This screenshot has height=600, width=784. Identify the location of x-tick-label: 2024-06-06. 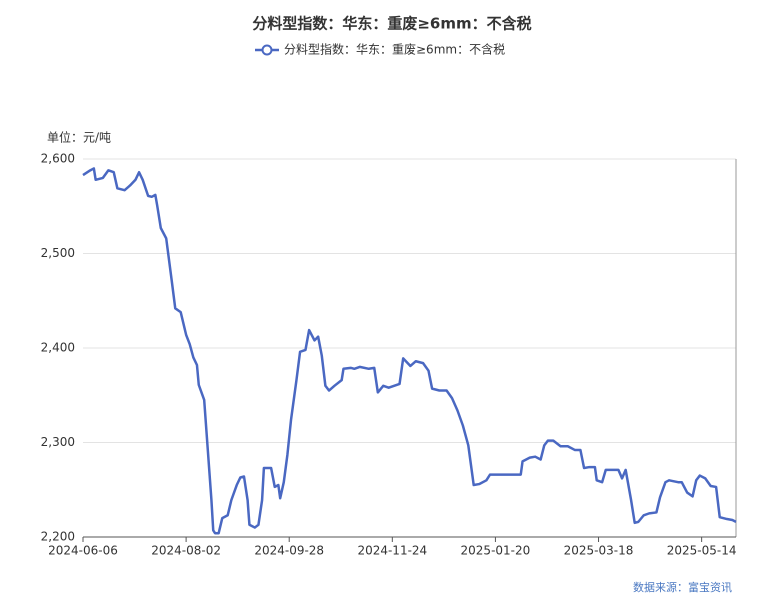
(83, 551).